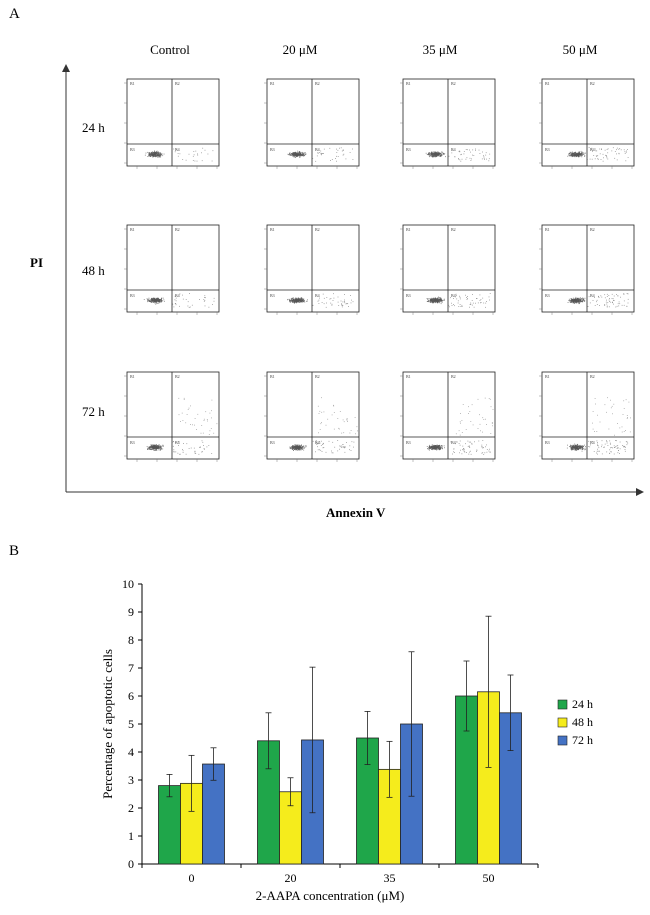  Describe the element at coordinates (291, 878) in the screenshot. I see `x-tick-label: 20` at that location.